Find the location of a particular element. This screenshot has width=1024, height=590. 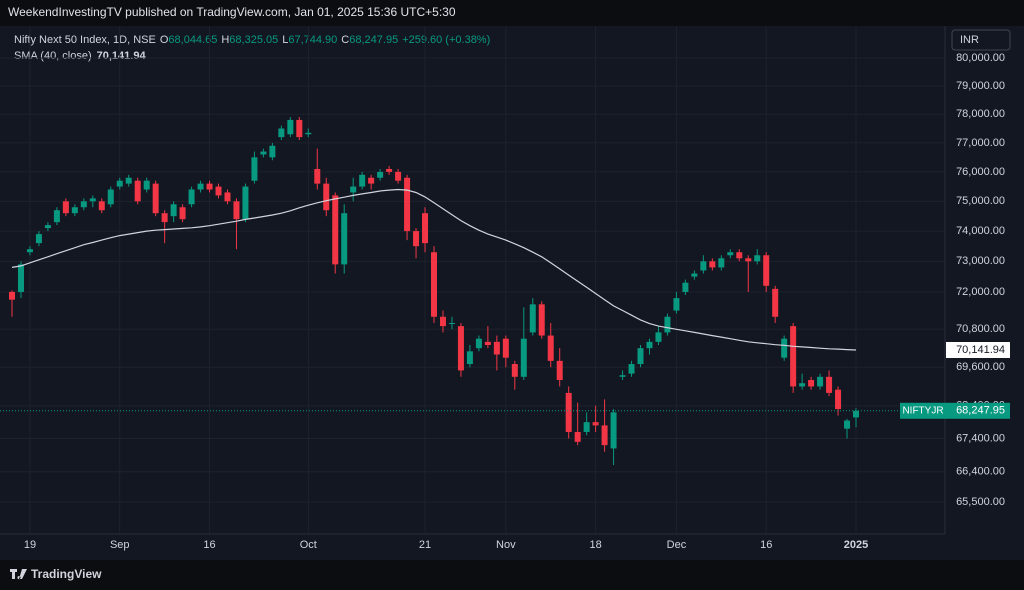

legend-l: 67,744.90 is located at coordinates (312, 40).